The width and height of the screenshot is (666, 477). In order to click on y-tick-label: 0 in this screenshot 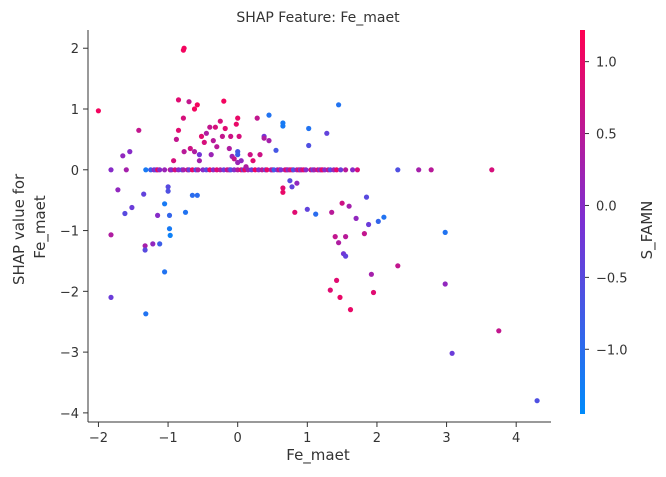, I will do `click(75, 171)`.